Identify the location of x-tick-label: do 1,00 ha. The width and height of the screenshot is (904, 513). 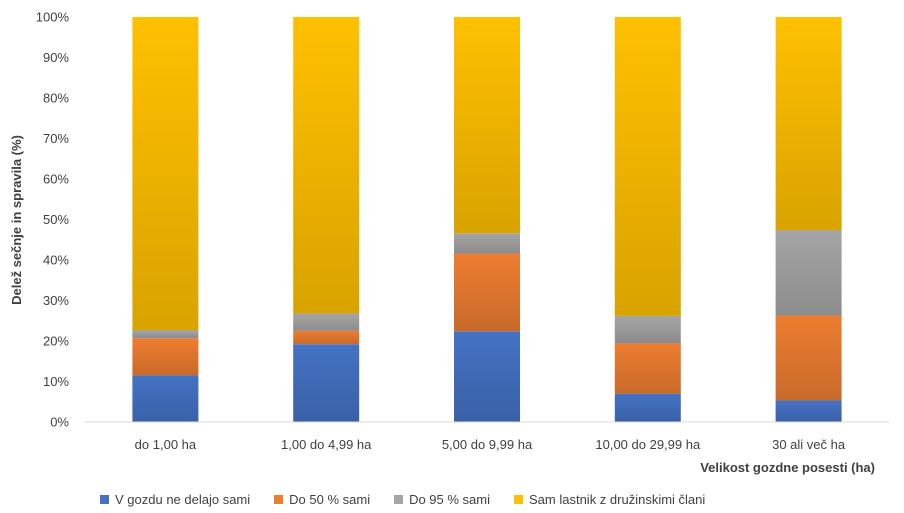
(166, 444).